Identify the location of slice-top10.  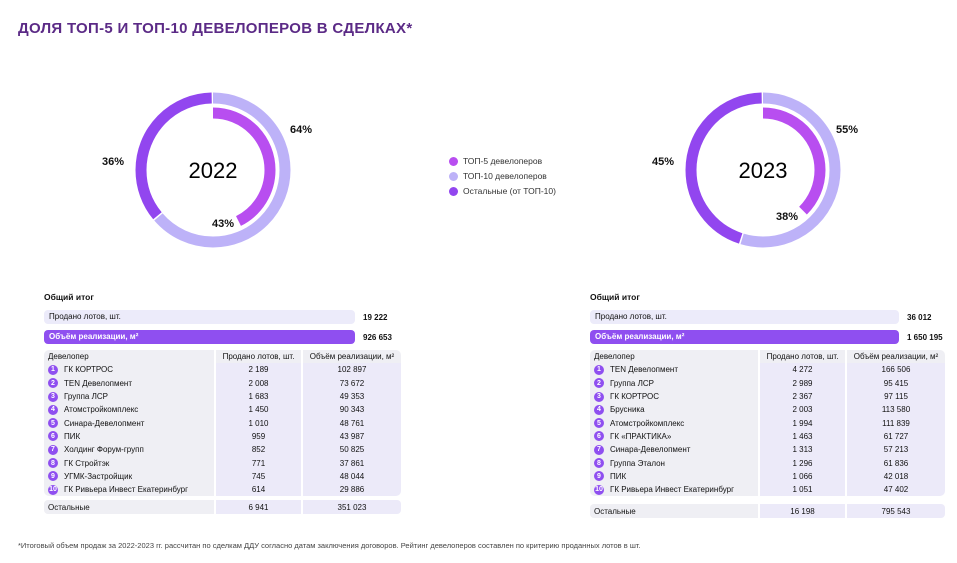
(763, 170).